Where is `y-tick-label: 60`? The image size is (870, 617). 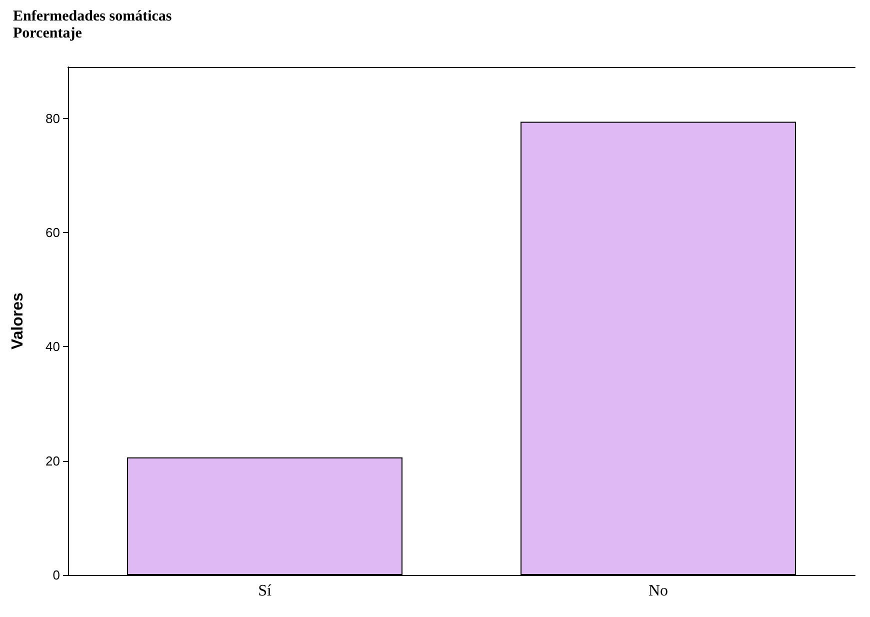 y-tick-label: 60 is located at coordinates (53, 232).